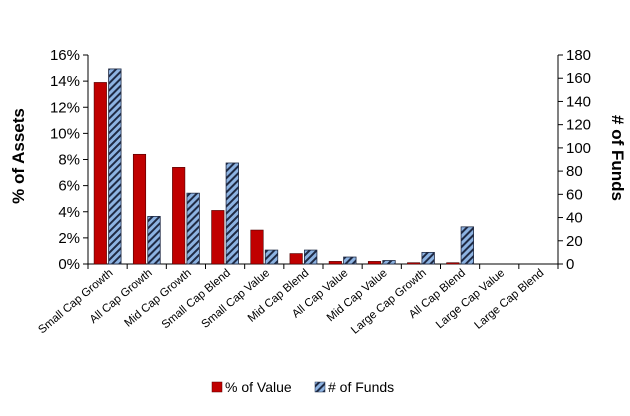  Describe the element at coordinates (65, 107) in the screenshot. I see `y-tick-label: 12%` at that location.